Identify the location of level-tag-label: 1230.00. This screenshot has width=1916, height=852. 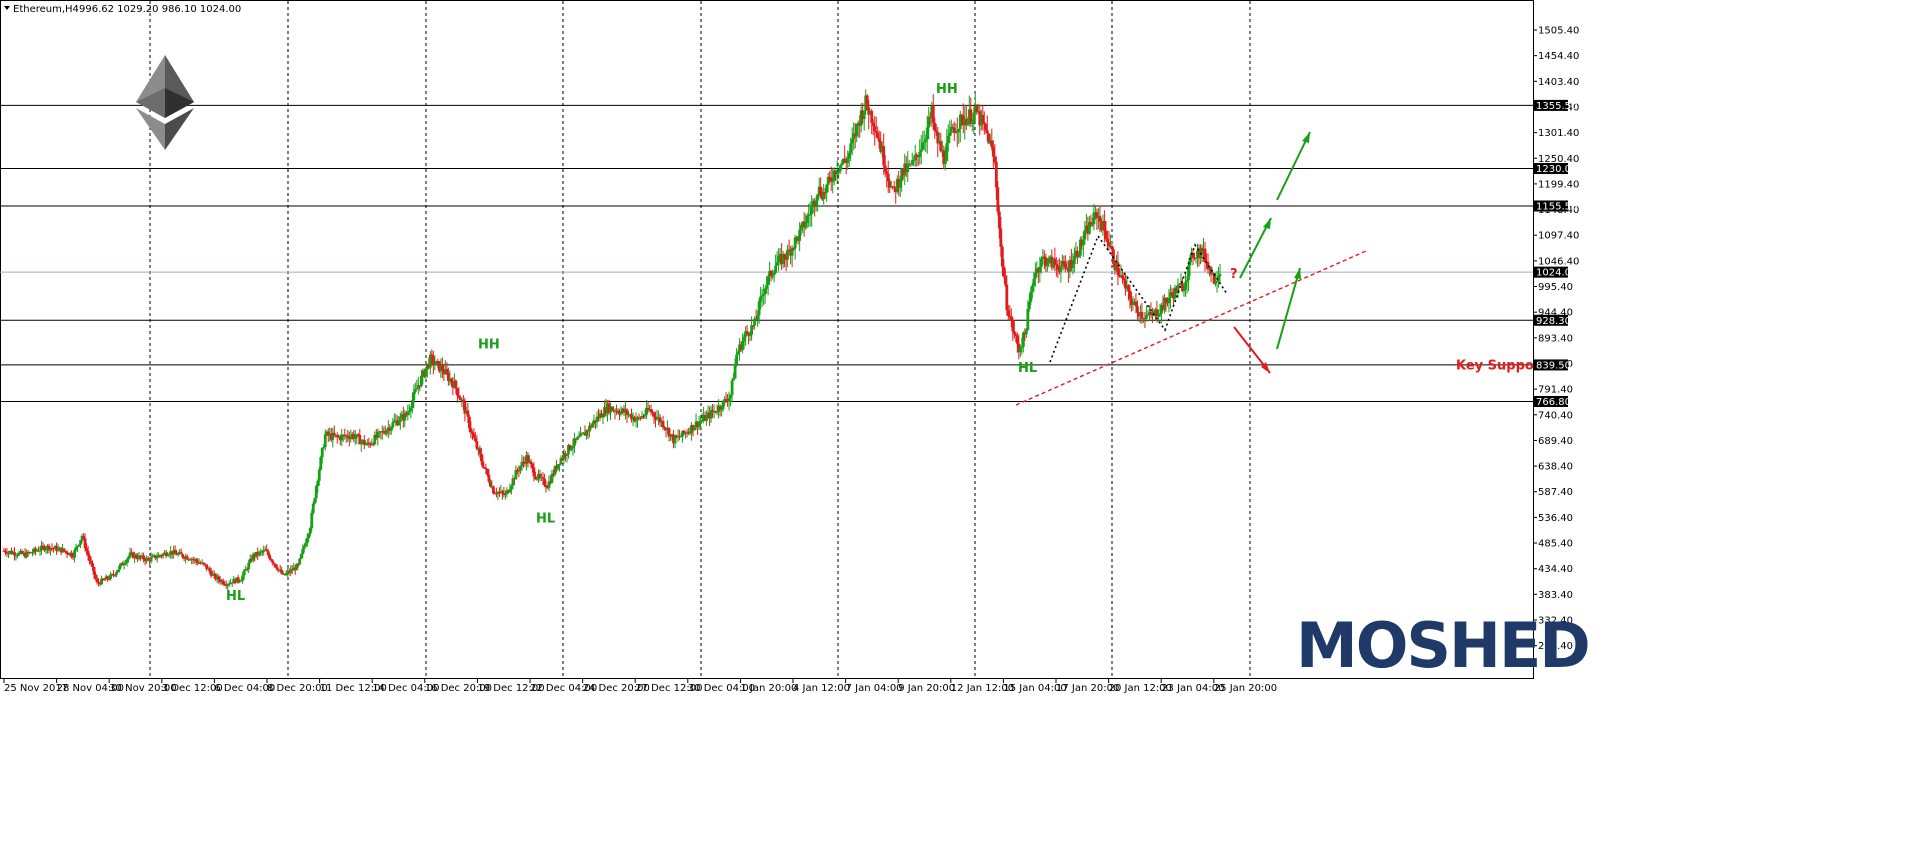
(1556, 169).